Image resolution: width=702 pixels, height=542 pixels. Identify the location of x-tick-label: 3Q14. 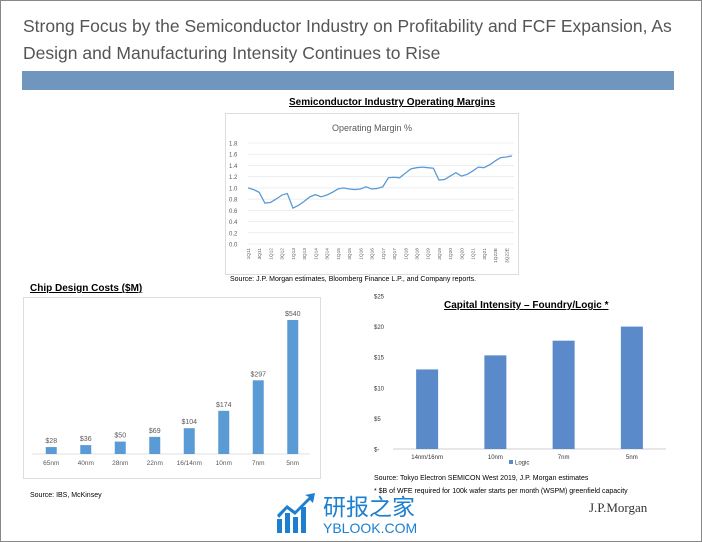
(328, 254).